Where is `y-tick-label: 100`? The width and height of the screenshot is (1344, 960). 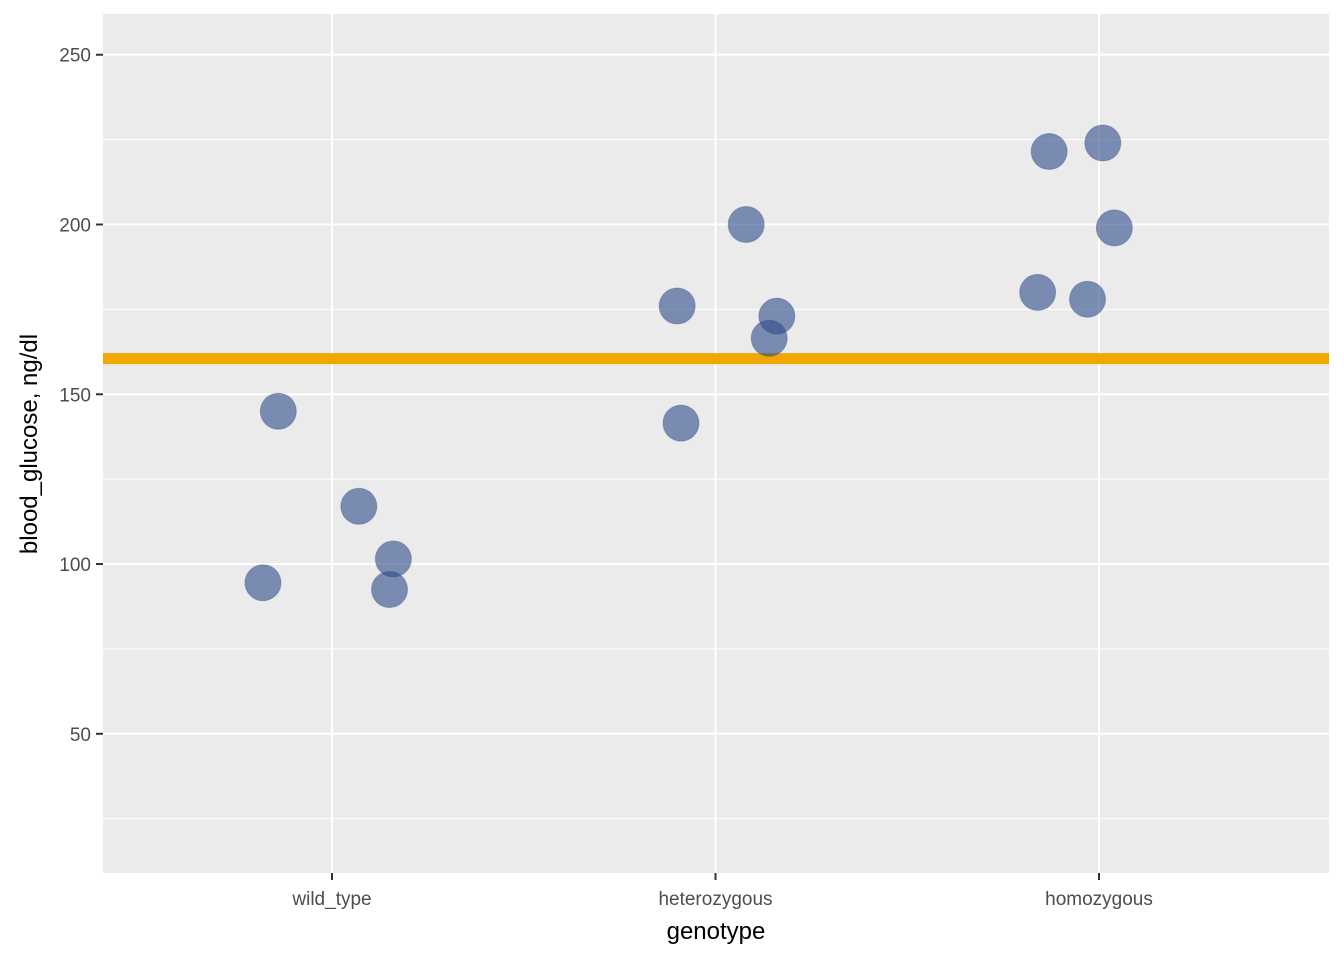
y-tick-label: 100 is located at coordinates (75, 565).